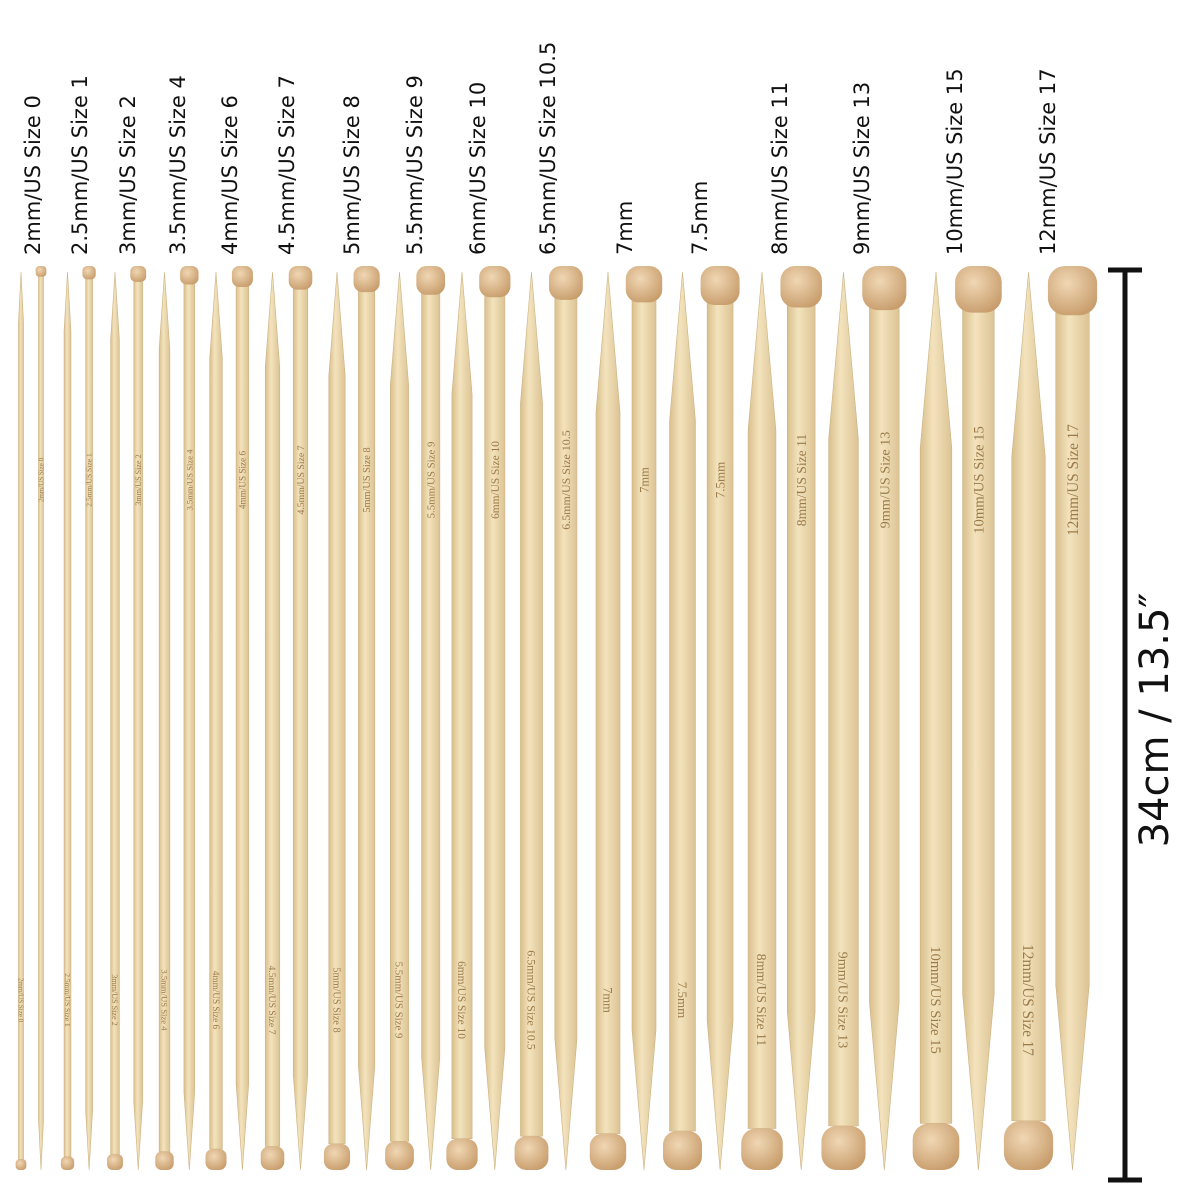 The width and height of the screenshot is (1200, 1200). I want to click on length-scale: 34cm / 13.5″, so click(1143, 725).